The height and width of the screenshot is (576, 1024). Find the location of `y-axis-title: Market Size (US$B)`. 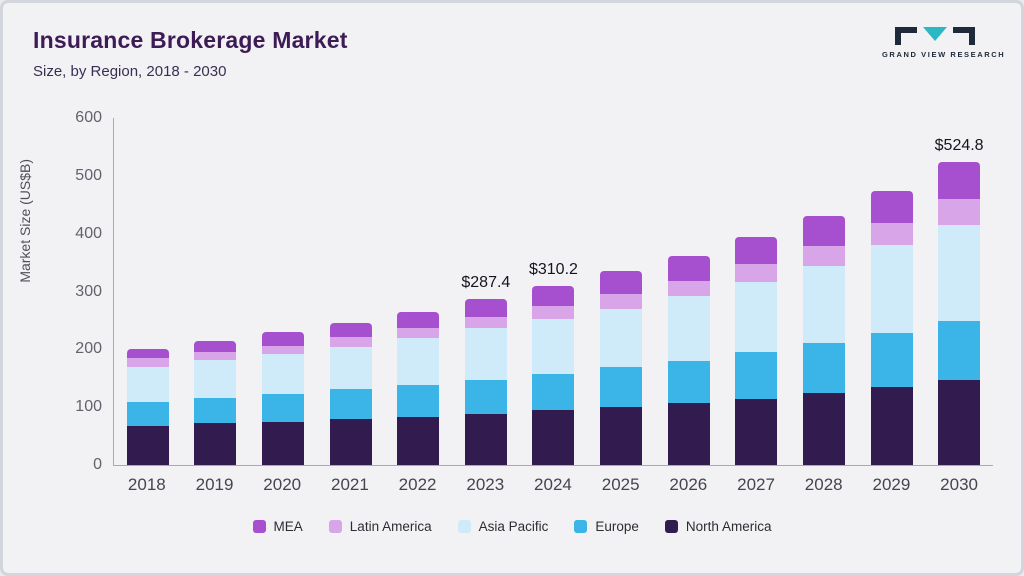

y-axis-title: Market Size (US$B) is located at coordinates (25, 220).